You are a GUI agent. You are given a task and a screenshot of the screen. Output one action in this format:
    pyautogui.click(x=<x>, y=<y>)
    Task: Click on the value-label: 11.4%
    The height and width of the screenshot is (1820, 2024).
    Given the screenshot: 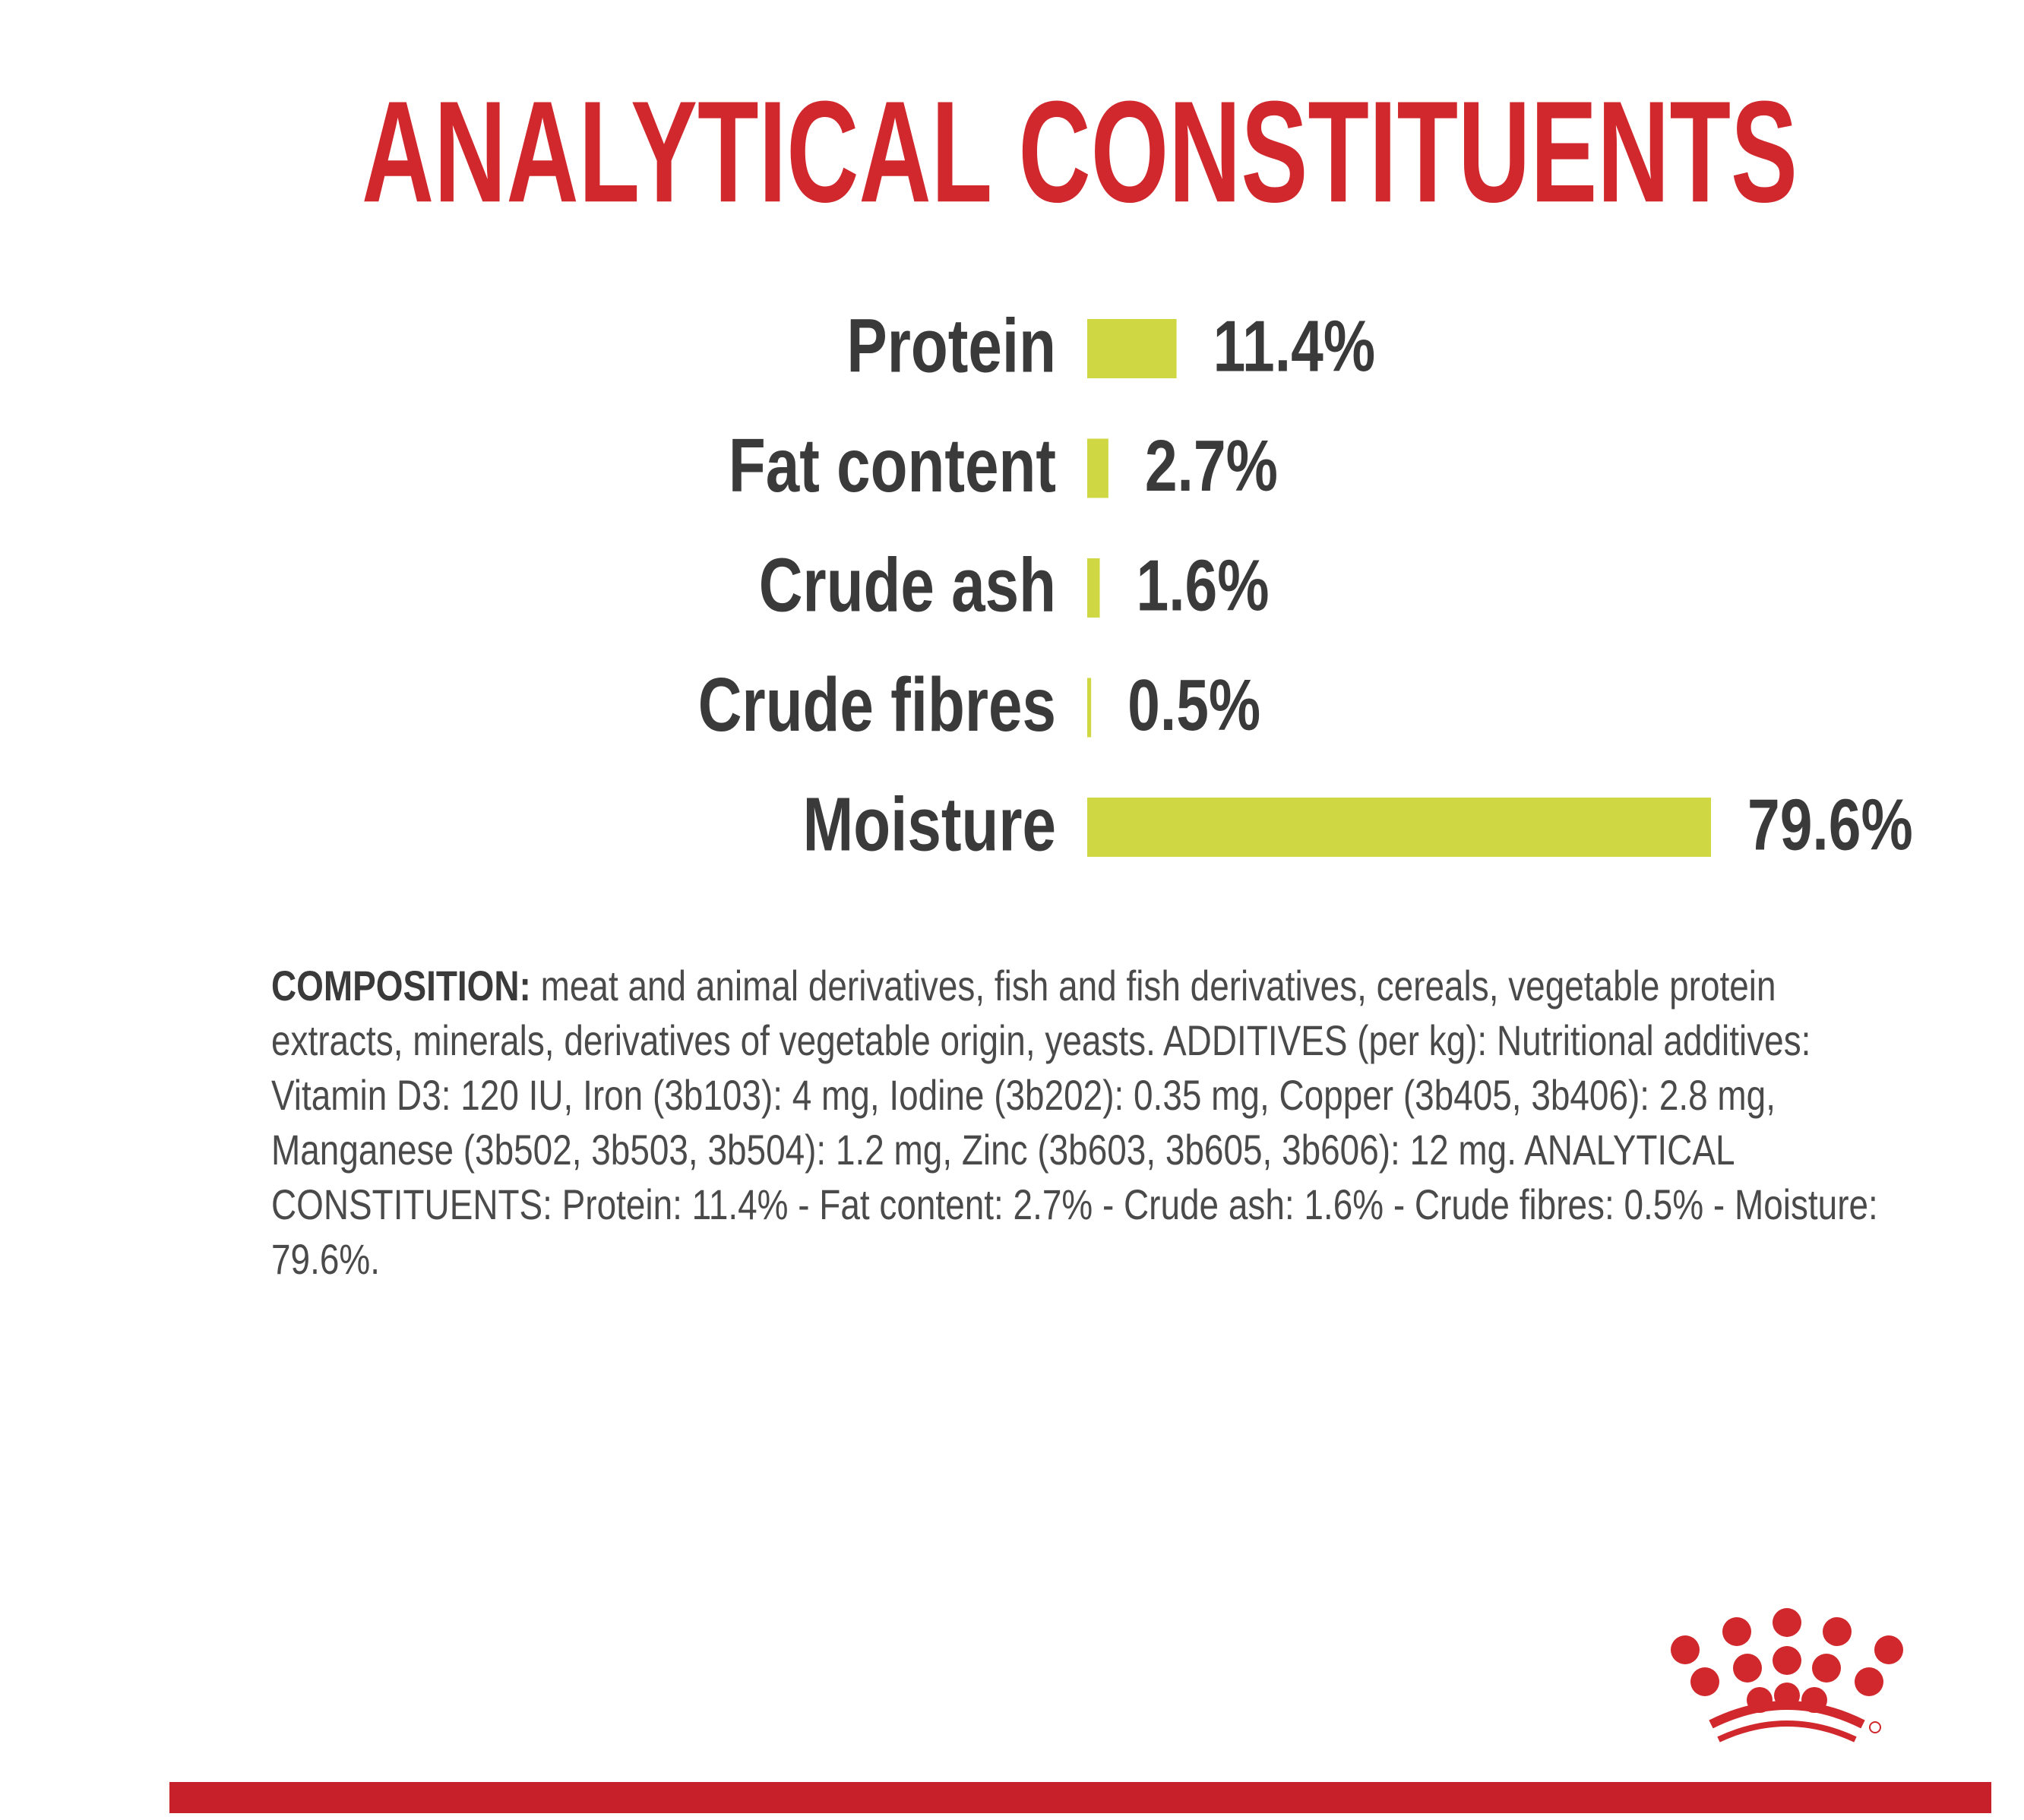 What is the action you would take?
    pyautogui.click(x=1294, y=346)
    